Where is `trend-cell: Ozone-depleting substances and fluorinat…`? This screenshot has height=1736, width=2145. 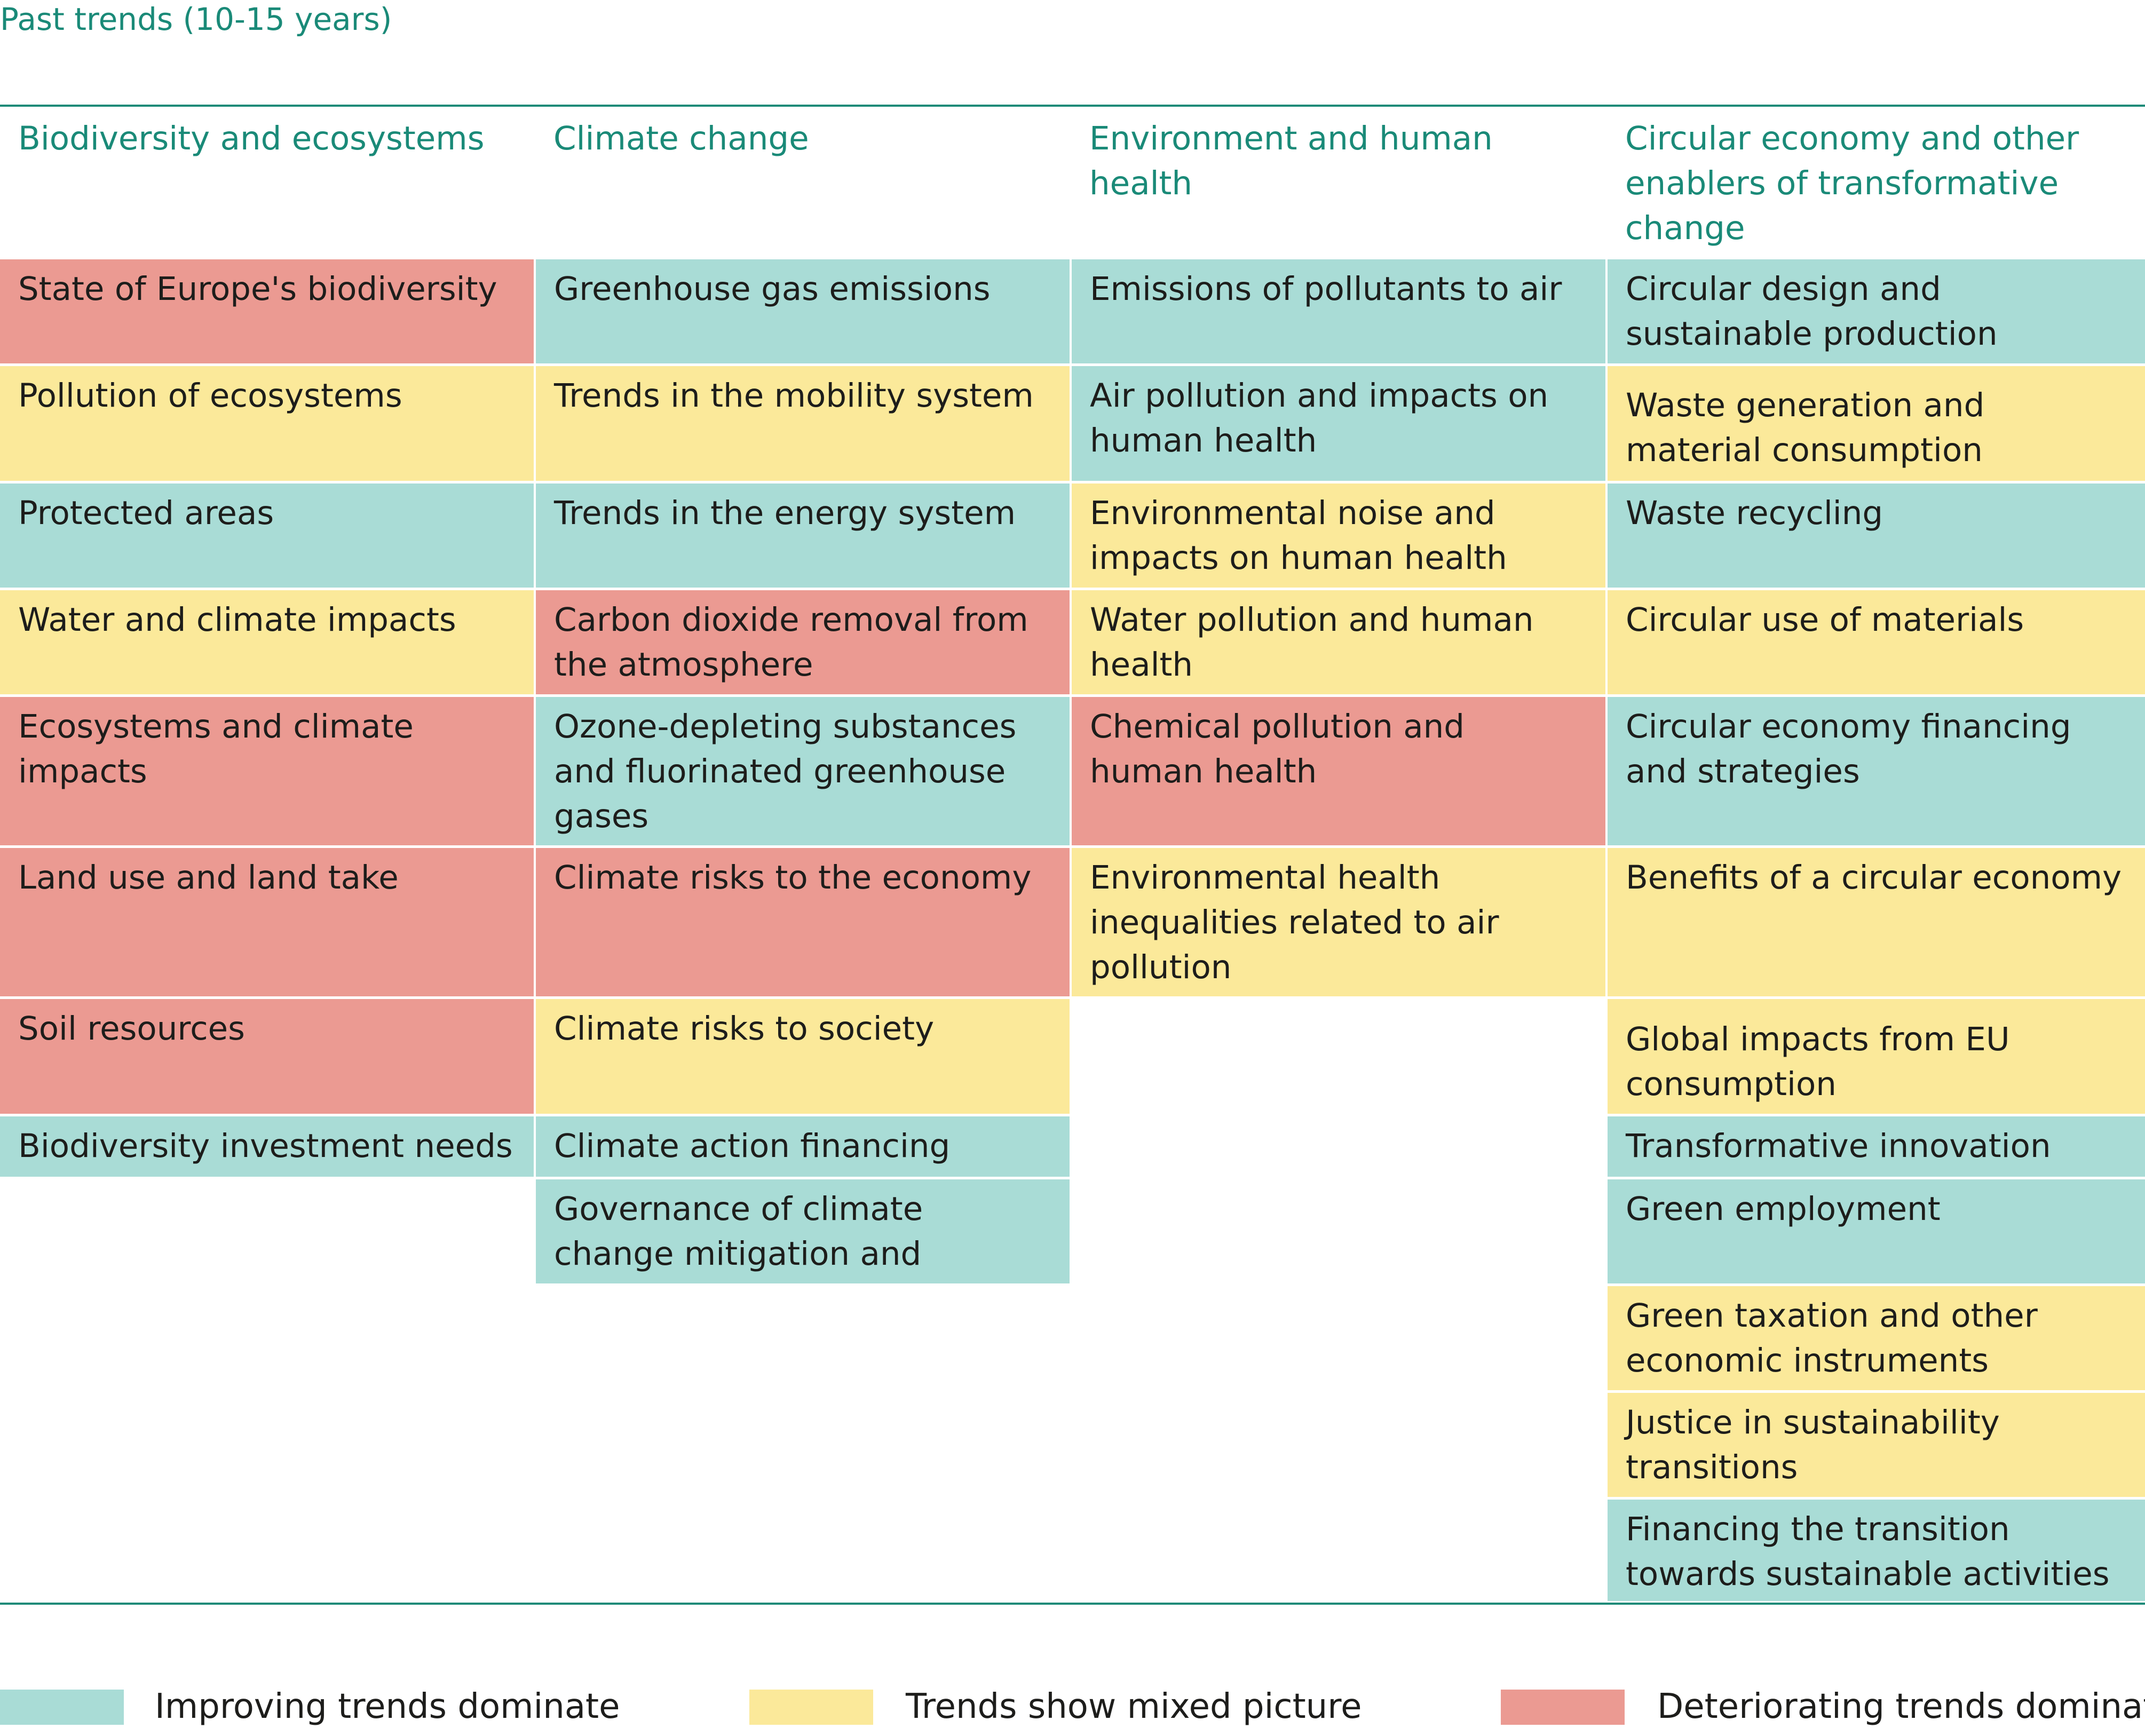
trend-cell: Ozone-depleting substances and fluorinat… is located at coordinates (803, 771).